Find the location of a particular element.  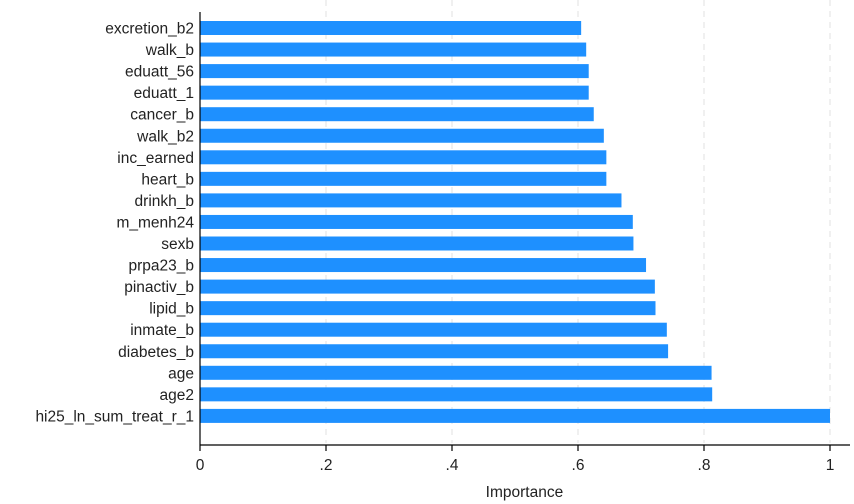

category-label: walk_b is located at coordinates (169, 50).